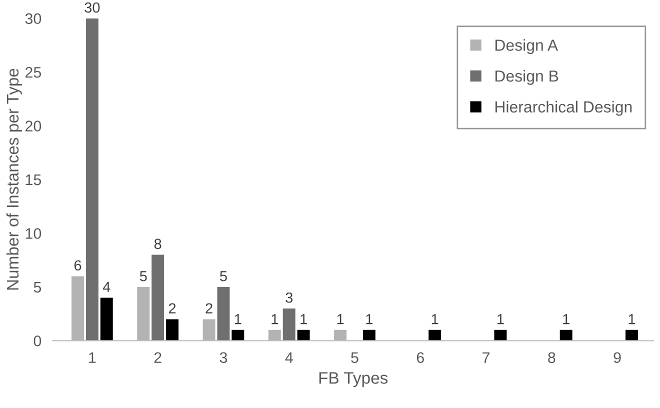 This screenshot has width=660, height=408. Describe the element at coordinates (486, 357) in the screenshot. I see `x-tick-label: 7` at that location.